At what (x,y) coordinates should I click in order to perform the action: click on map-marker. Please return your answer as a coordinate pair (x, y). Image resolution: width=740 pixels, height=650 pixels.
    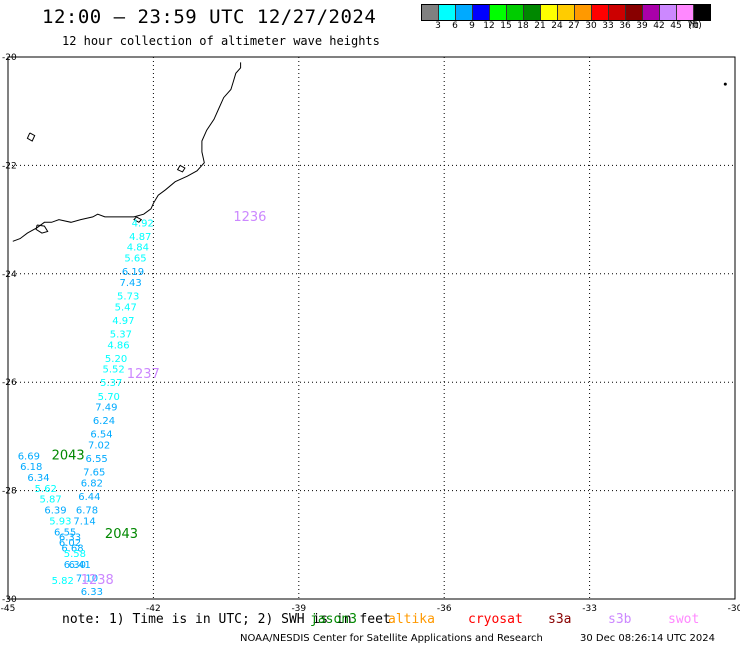
    Looking at the image, I should click on (725, 84).